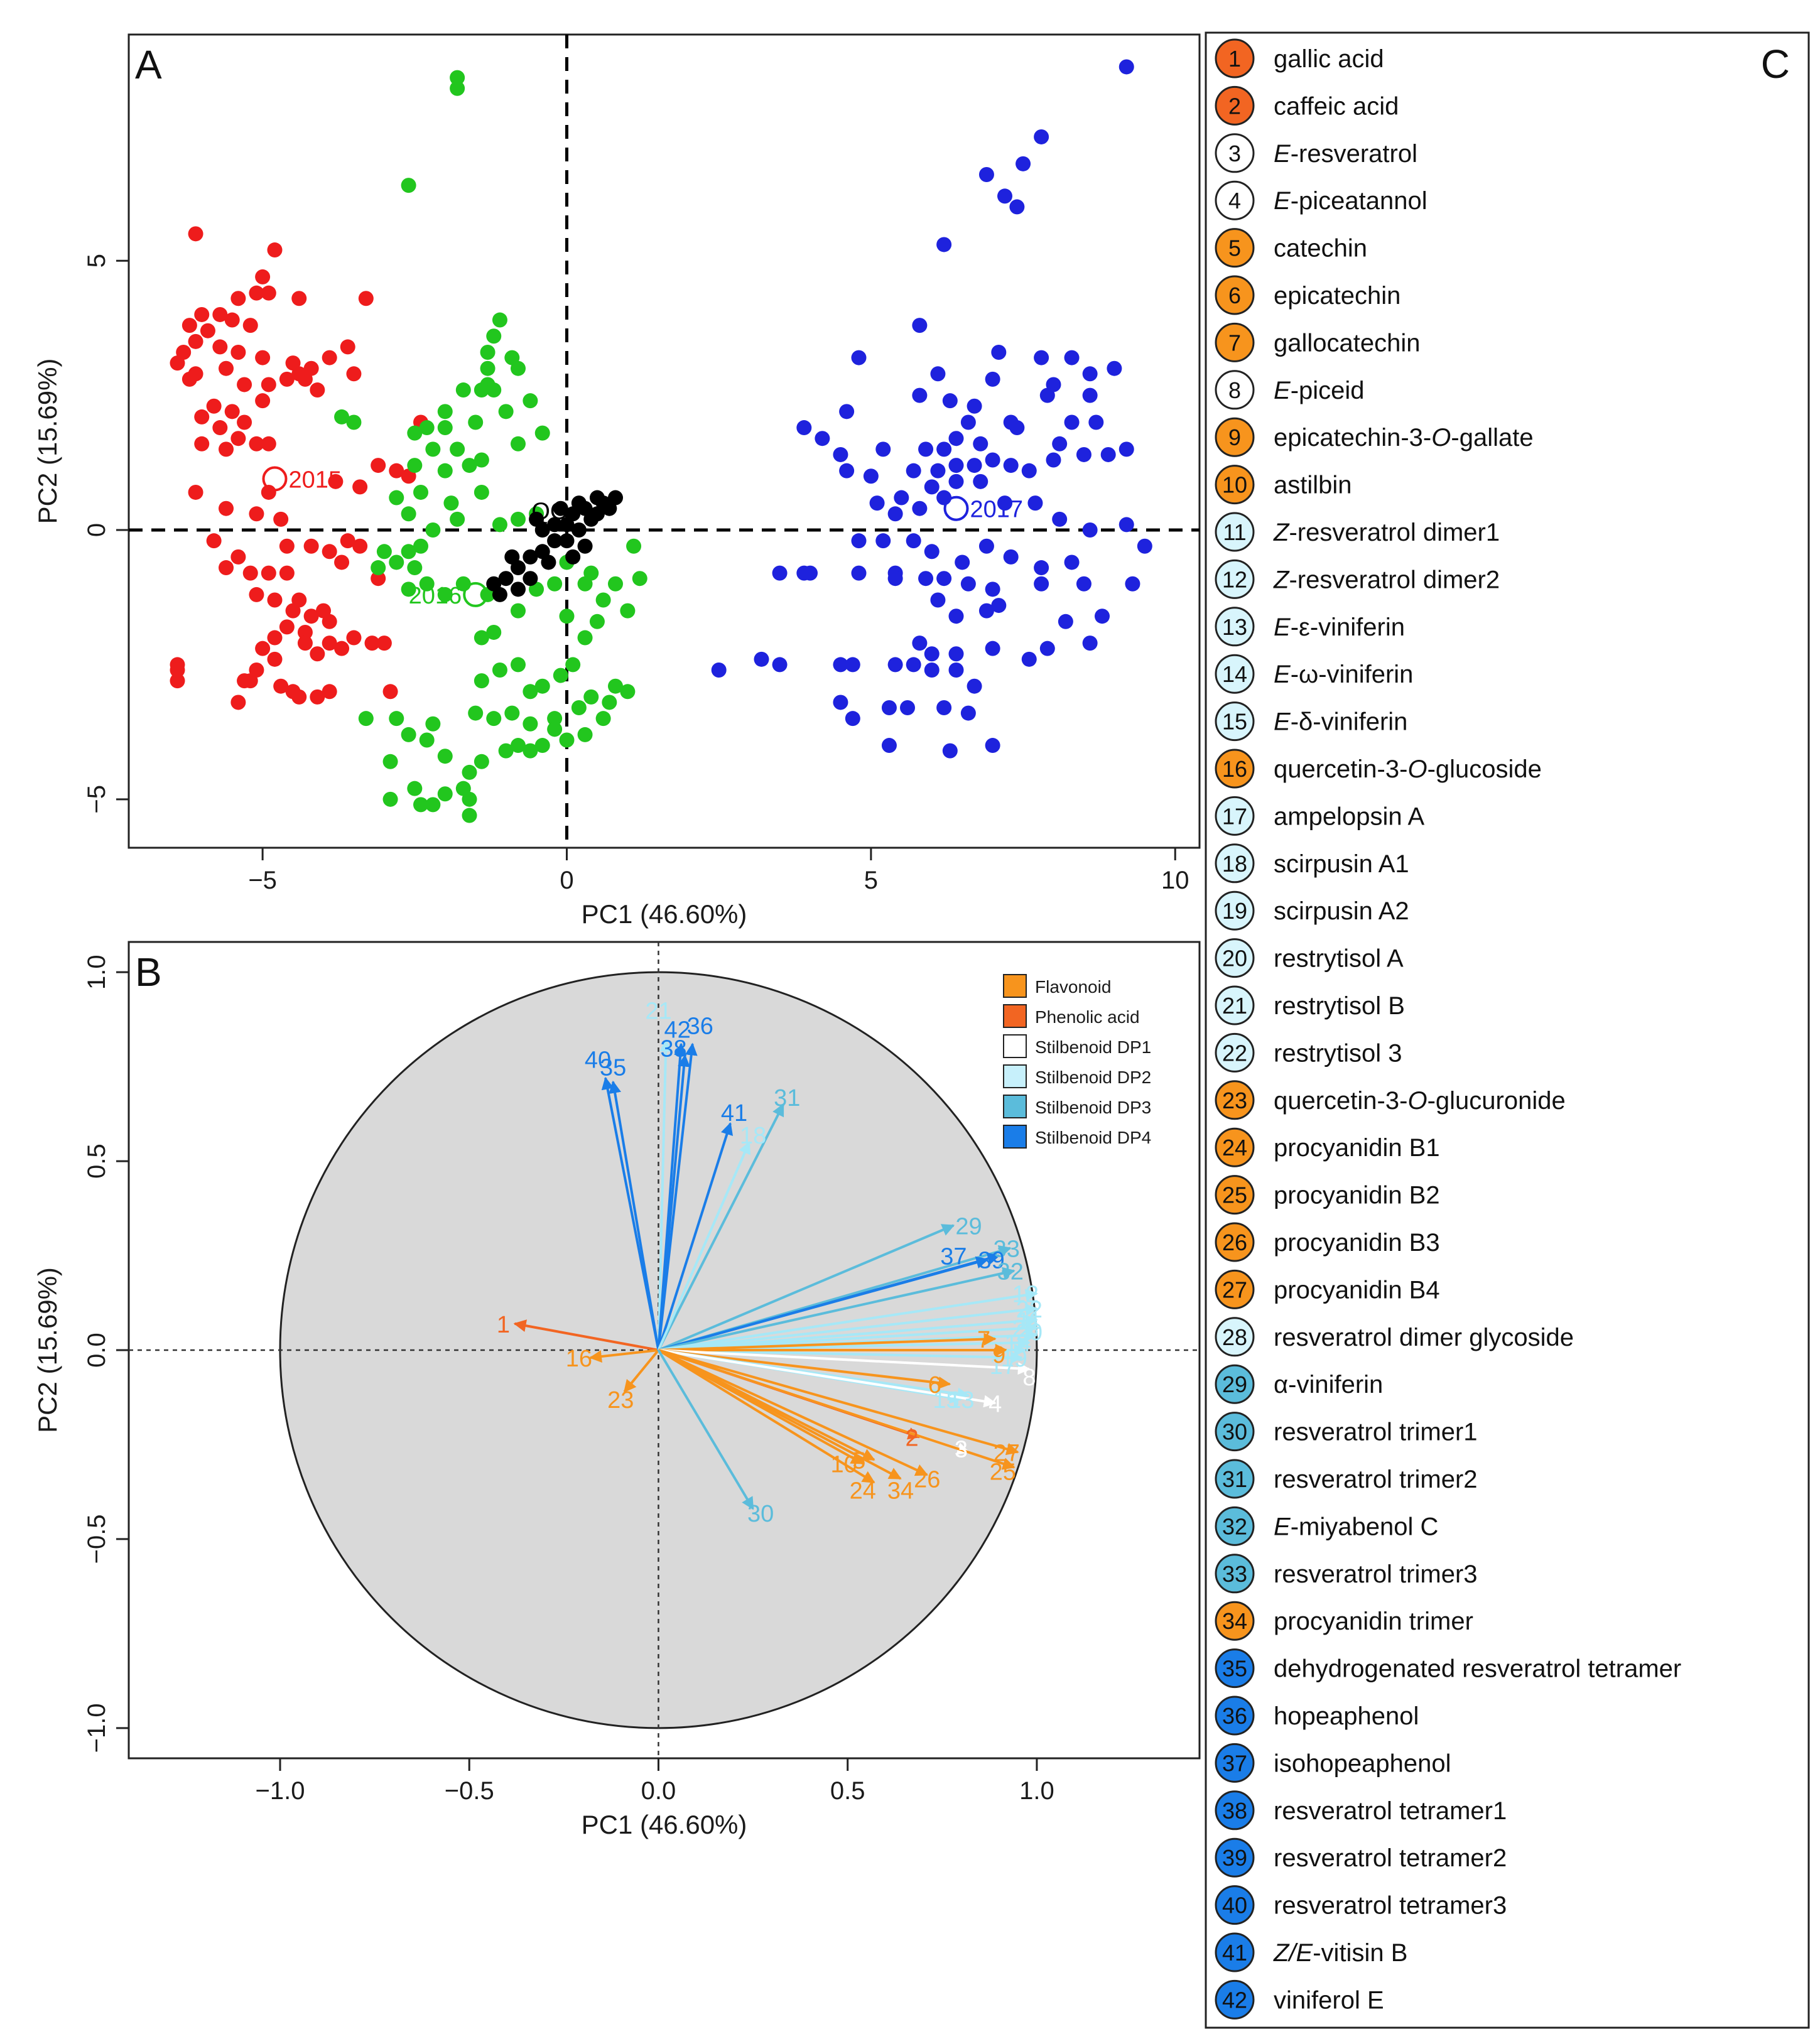  I want to click on x-tick-label: −1.0, so click(280, 1791).